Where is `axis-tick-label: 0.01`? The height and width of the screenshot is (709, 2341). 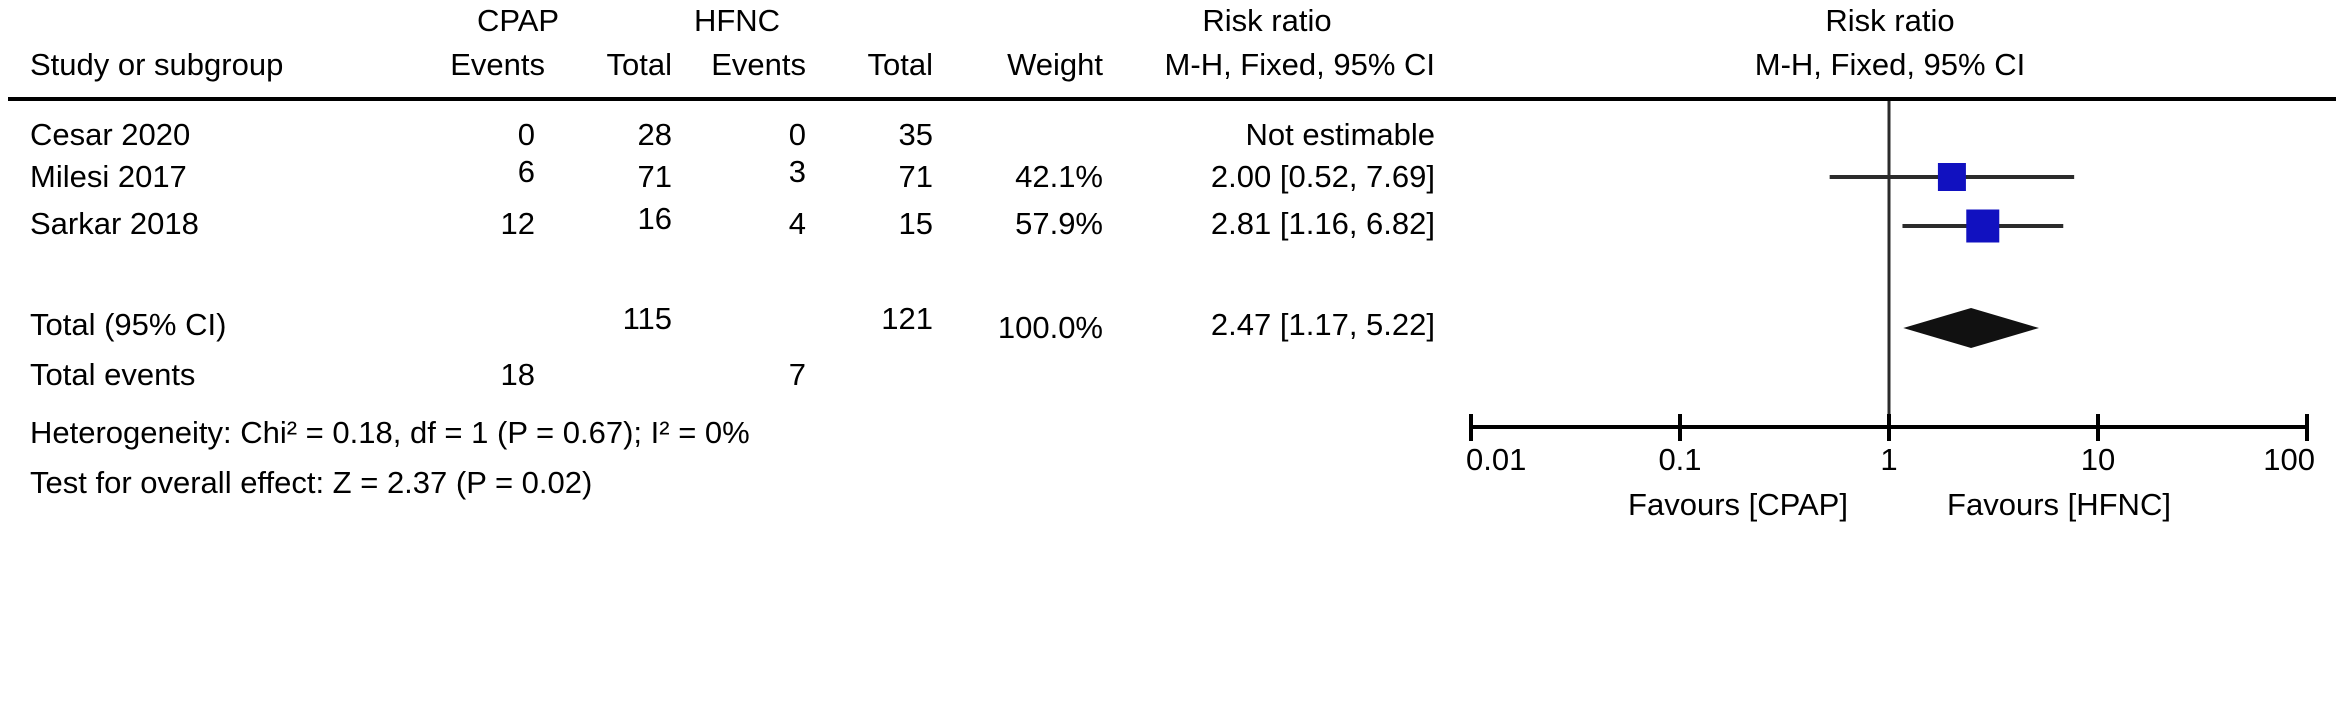 axis-tick-label: 0.01 is located at coordinates (1496, 459).